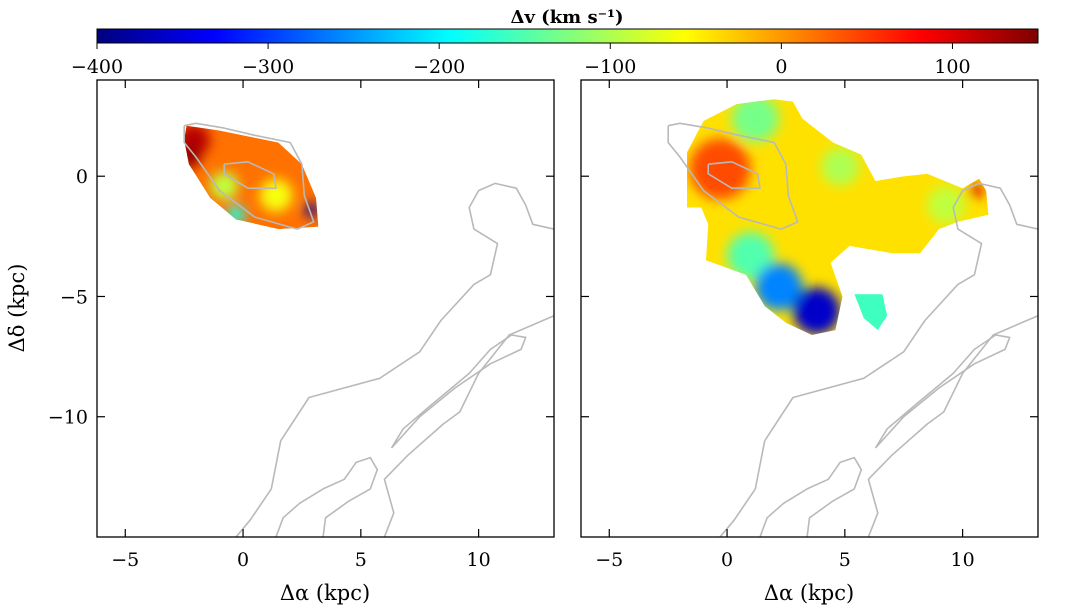 The height and width of the screenshot is (612, 1080). I want to click on region-variations, so click(836, 217).